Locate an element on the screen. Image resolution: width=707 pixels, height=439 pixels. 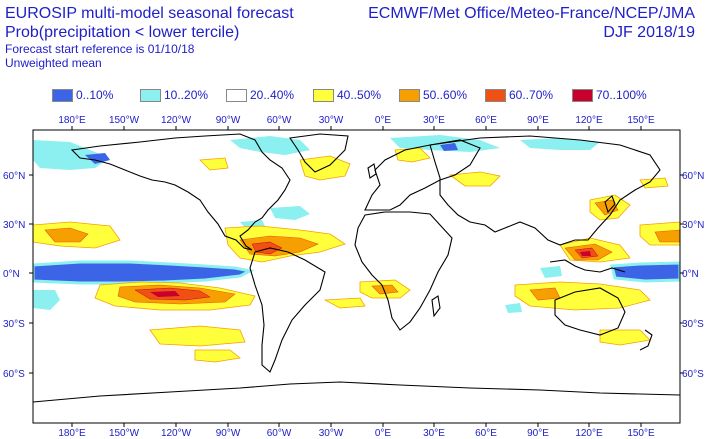
low-prob-region-pacific is located at coordinates (144, 272).